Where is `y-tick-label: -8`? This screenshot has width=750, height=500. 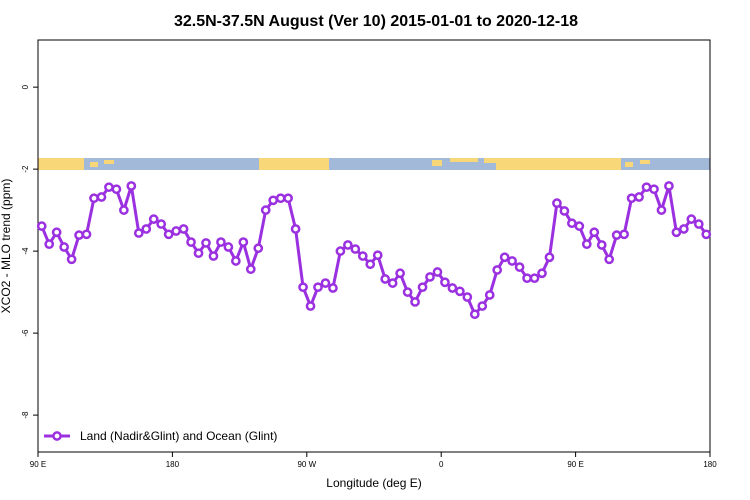 y-tick-label: -8 is located at coordinates (25, 415).